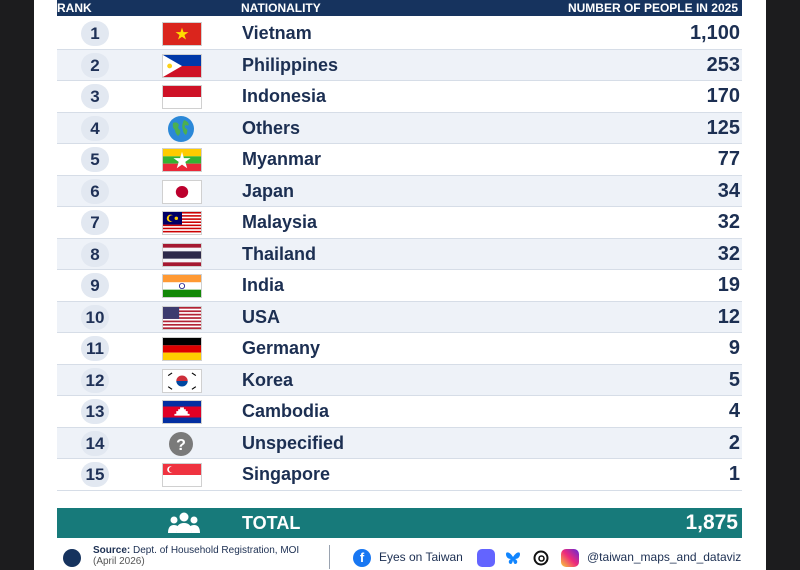 The image size is (800, 570). I want to click on rank-badge: 3, so click(95, 96).